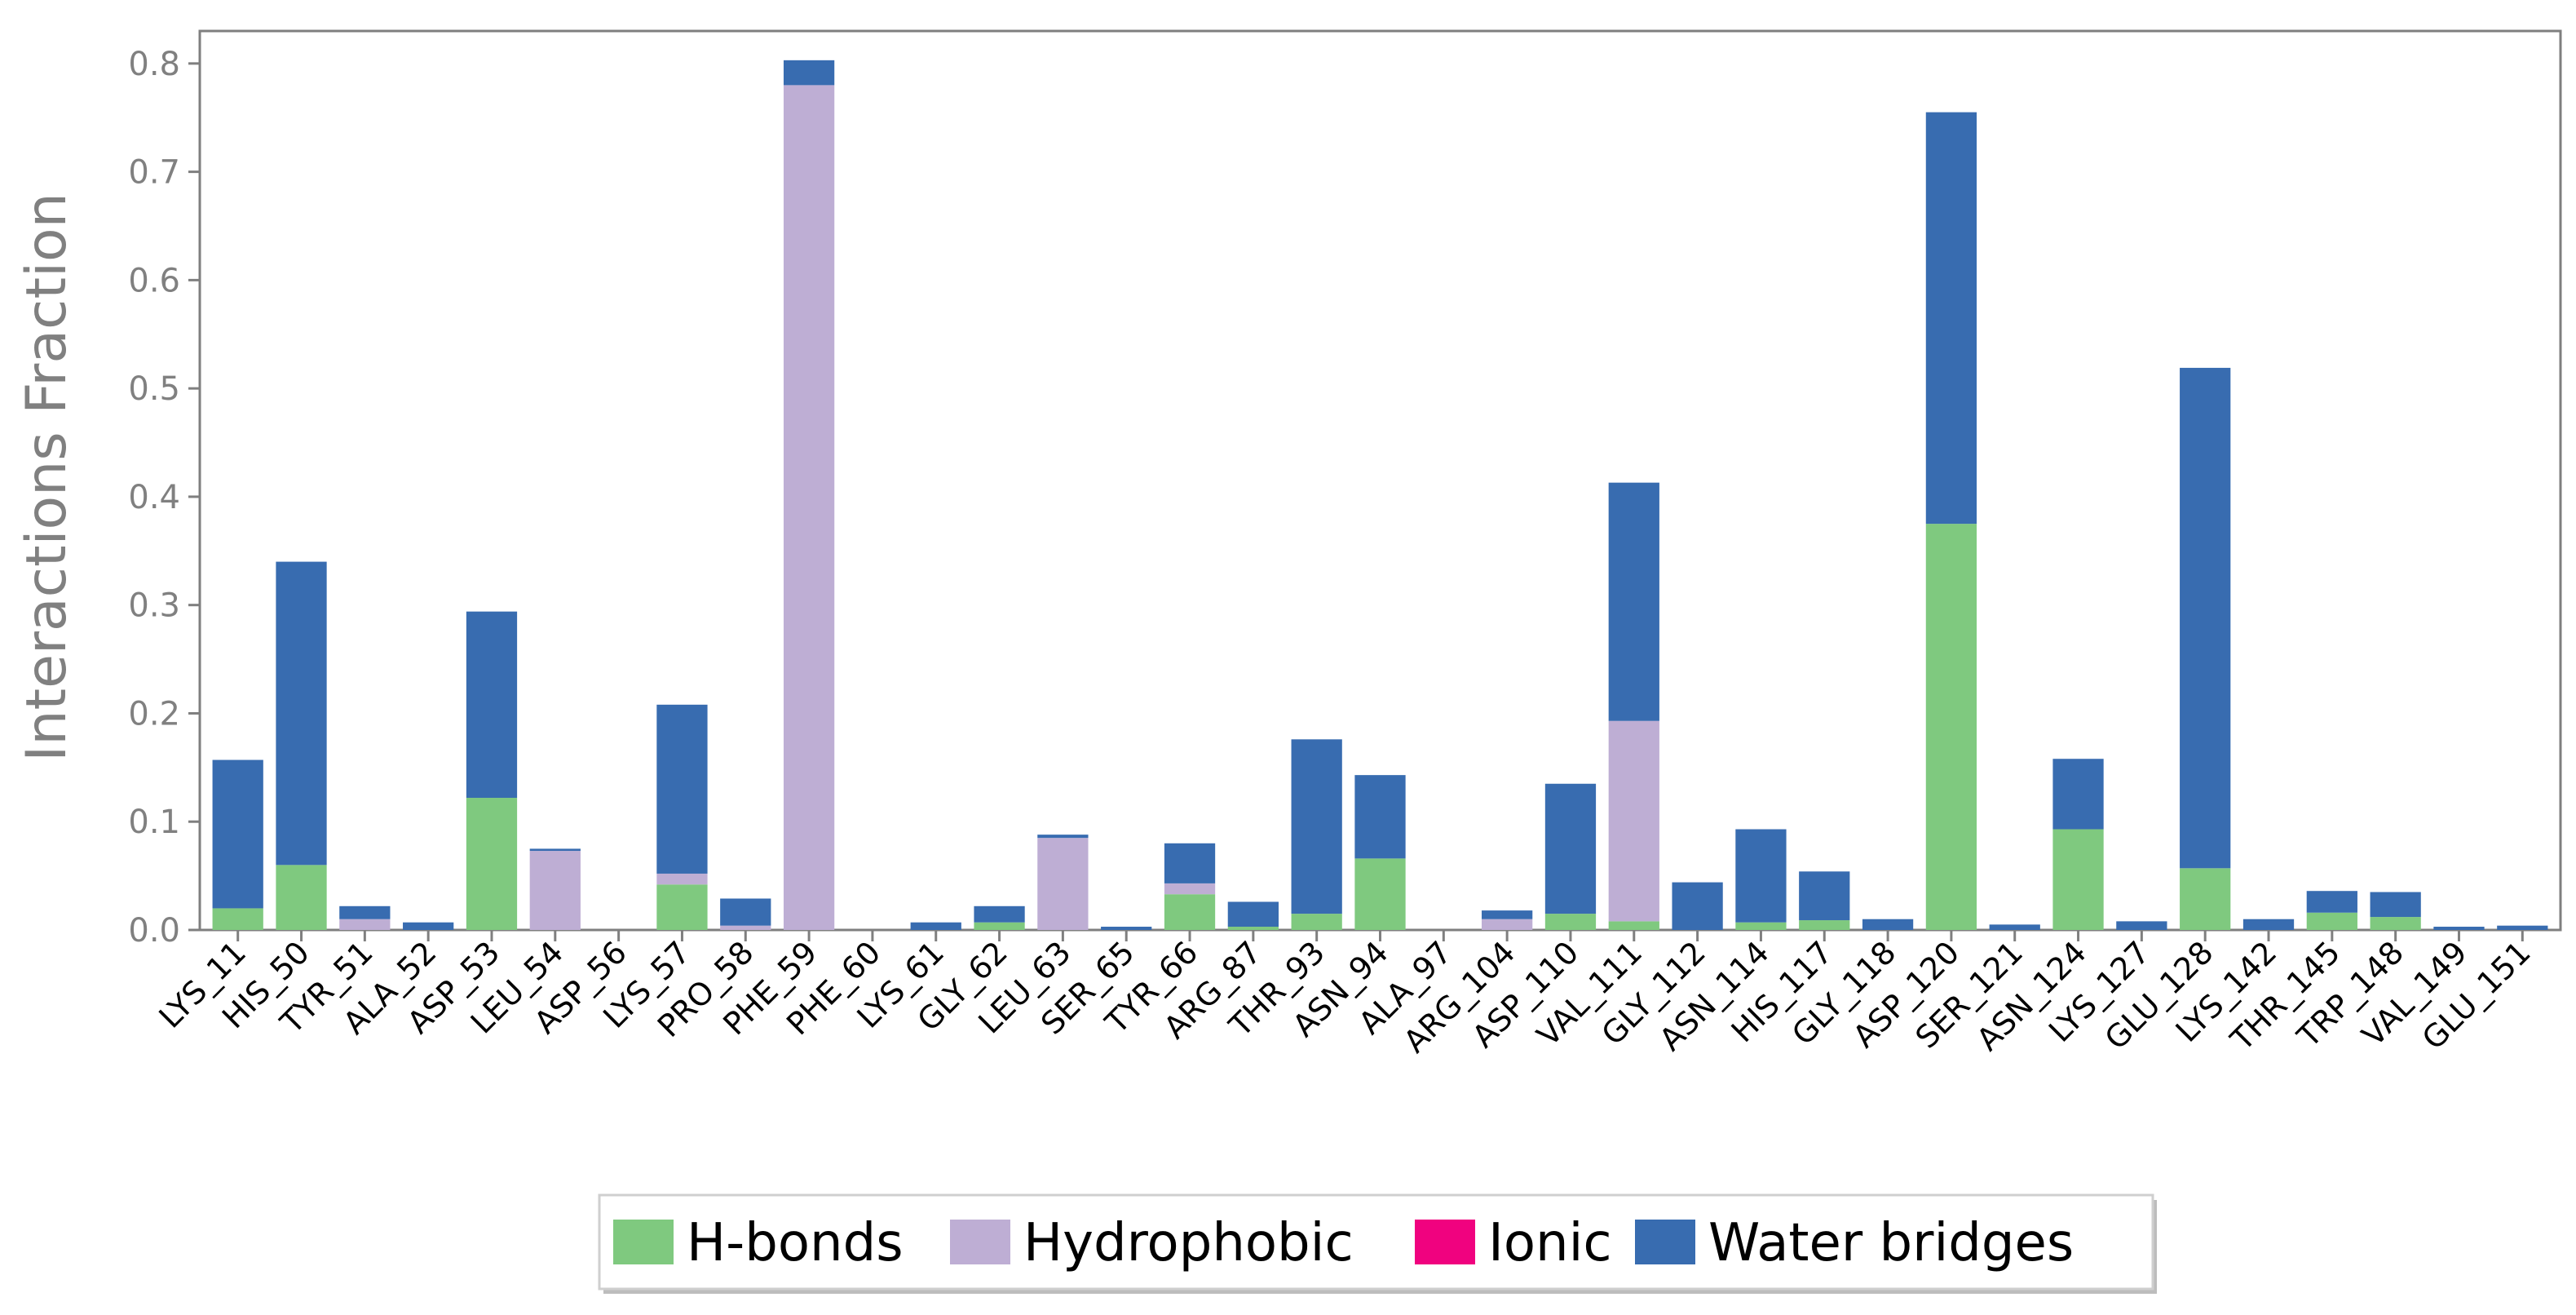 The height and width of the screenshot is (1315, 2576). I want to click on legend-box, so click(1376, 1242).